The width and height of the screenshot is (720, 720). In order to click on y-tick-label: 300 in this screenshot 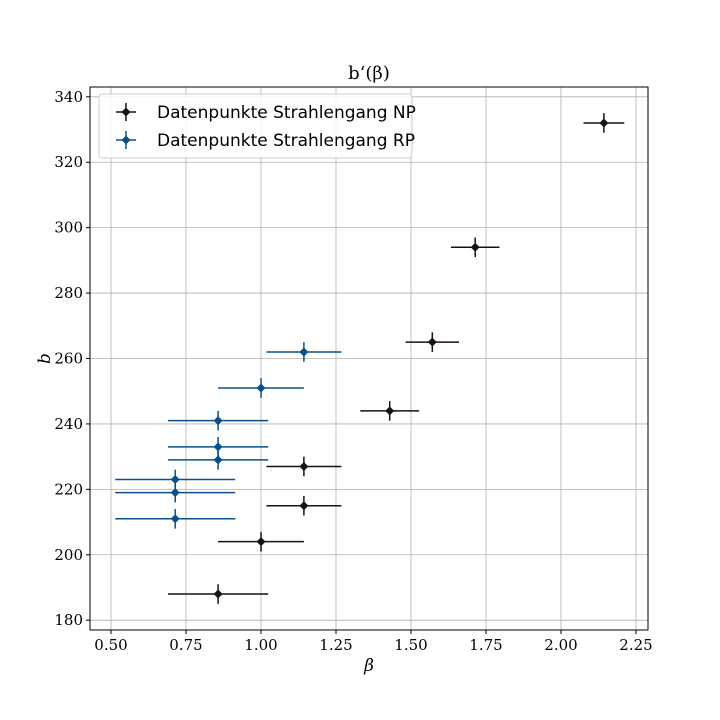, I will do `click(68, 228)`.